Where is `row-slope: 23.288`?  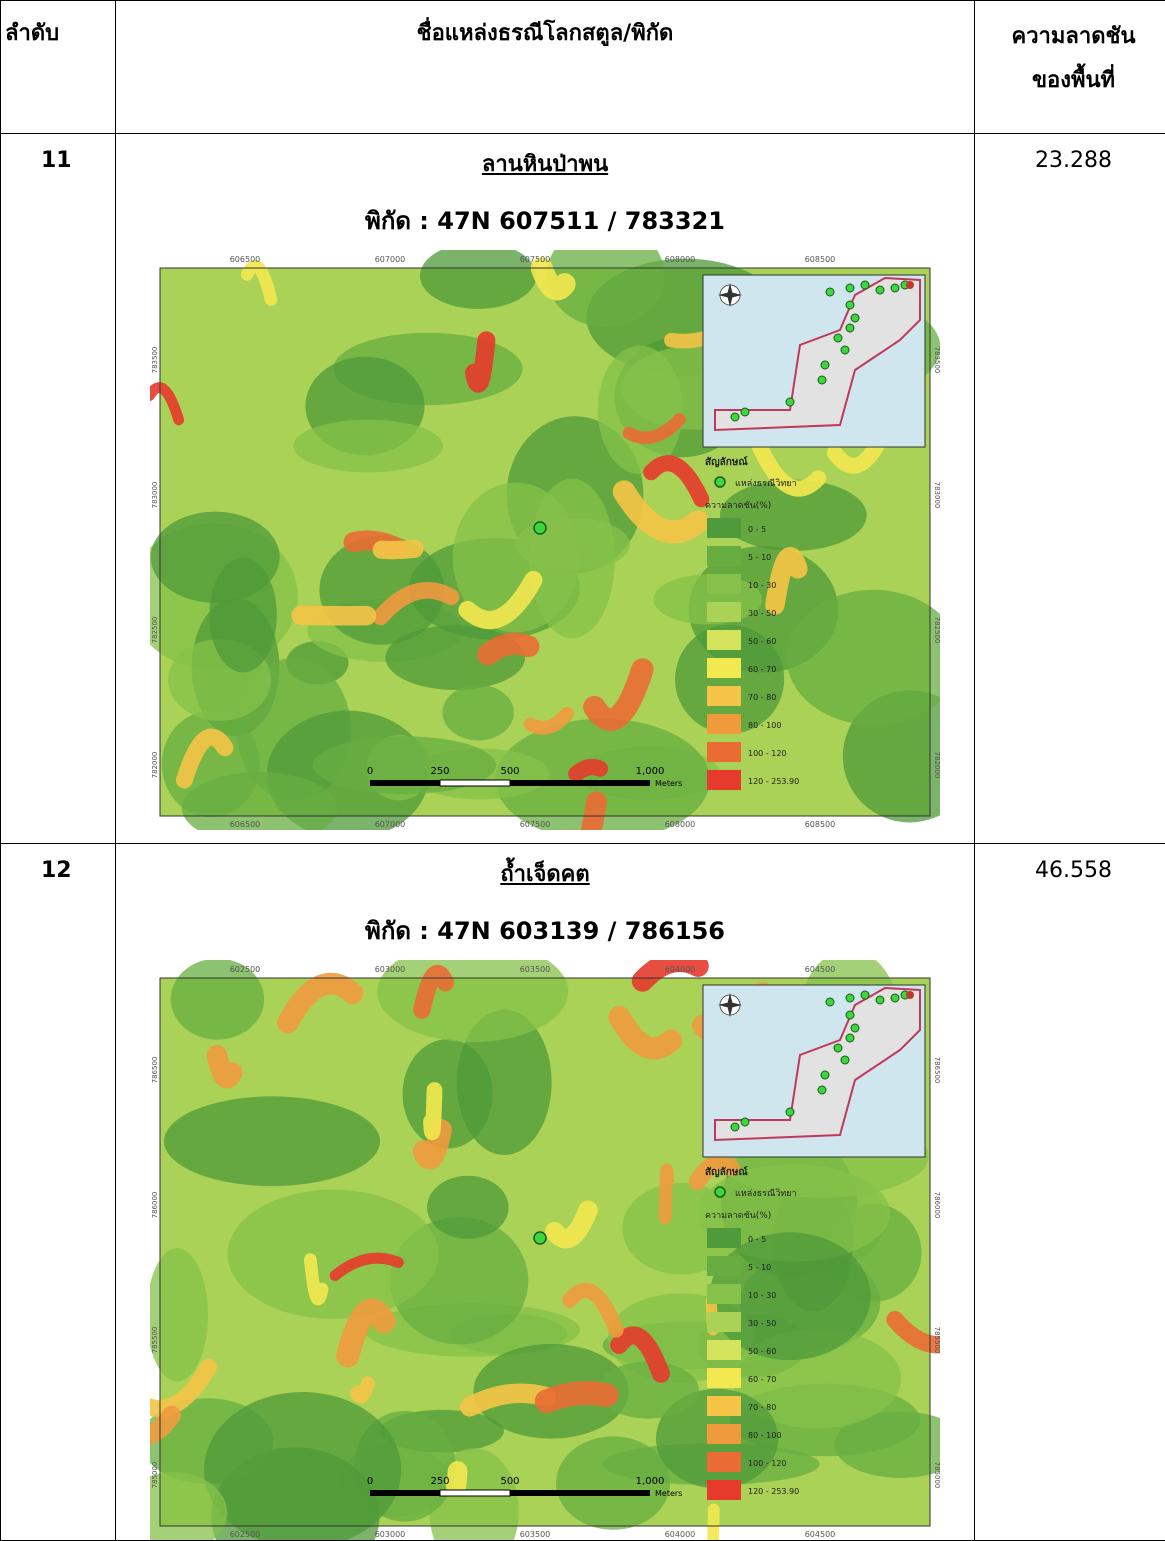 row-slope: 23.288 is located at coordinates (1070, 489).